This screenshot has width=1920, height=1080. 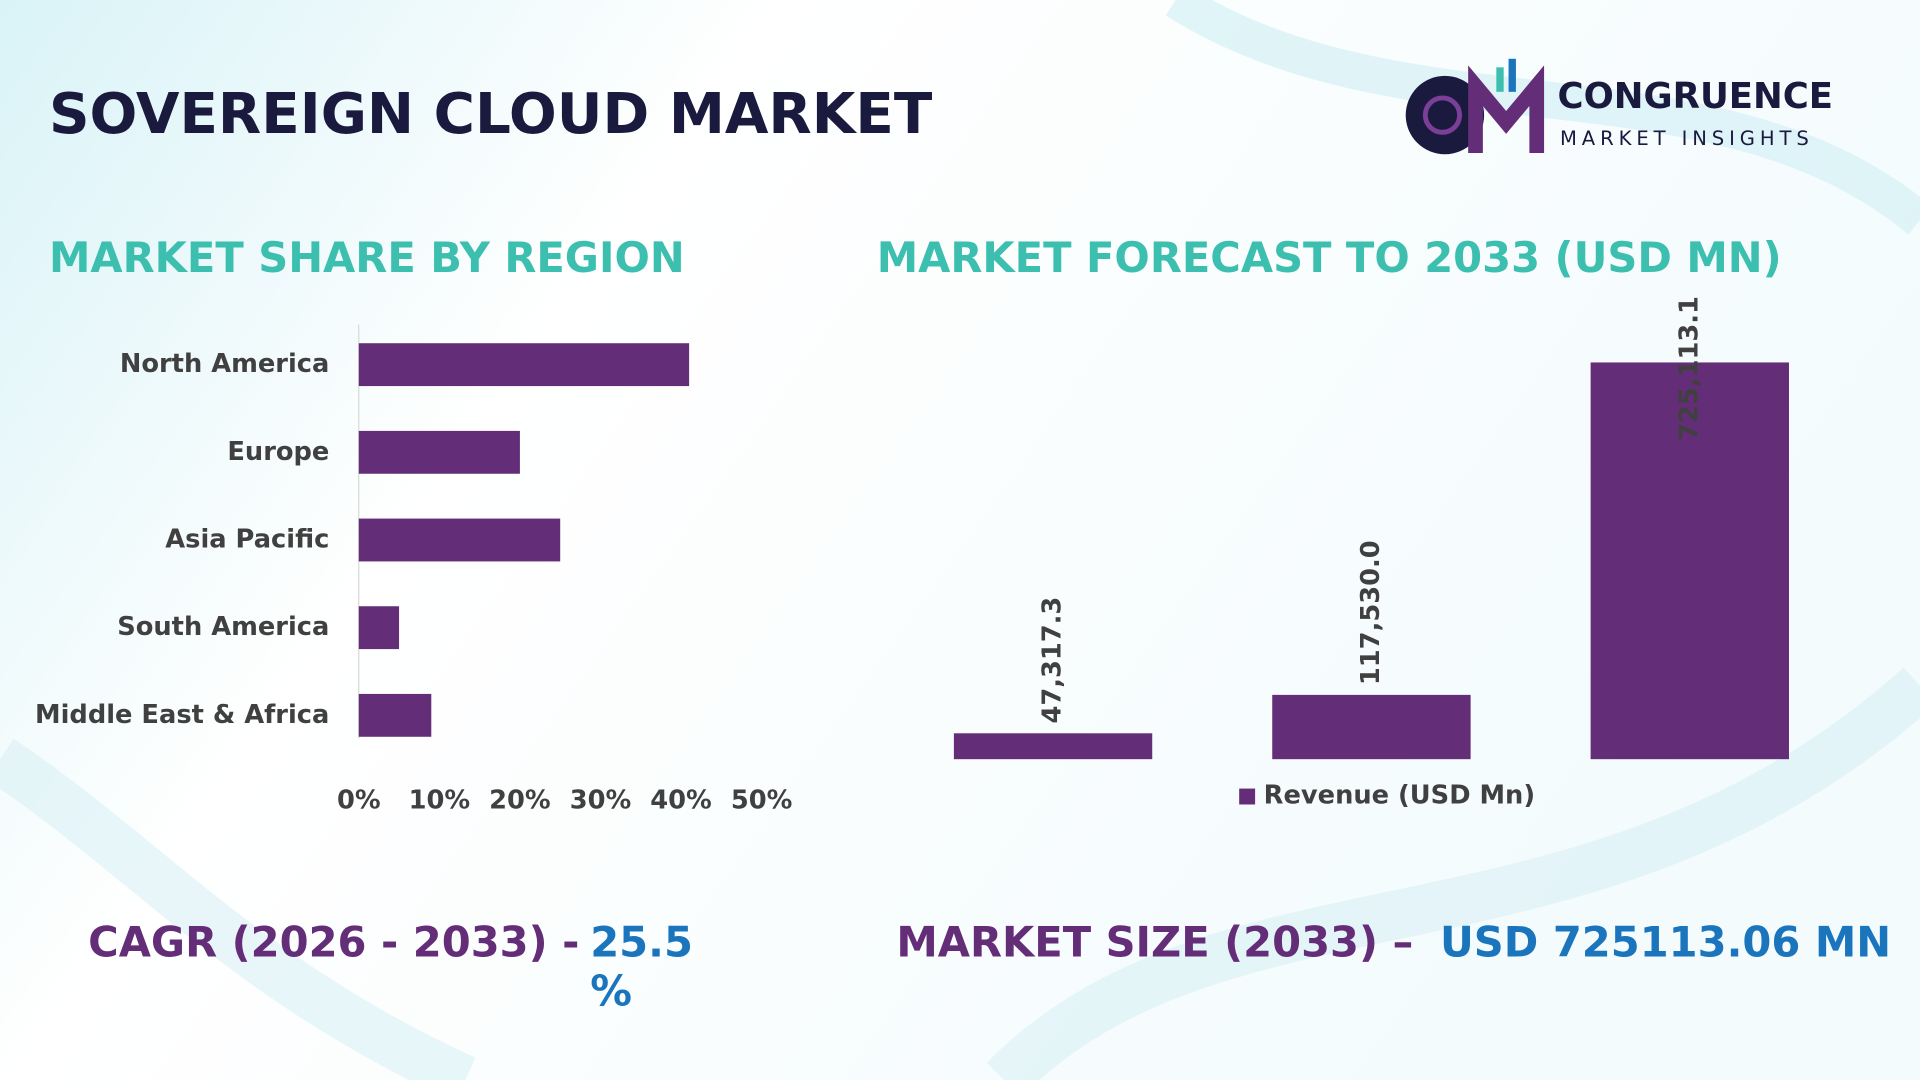 What do you see at coordinates (223, 627) in the screenshot?
I see `y-tick-label: South America` at bounding box center [223, 627].